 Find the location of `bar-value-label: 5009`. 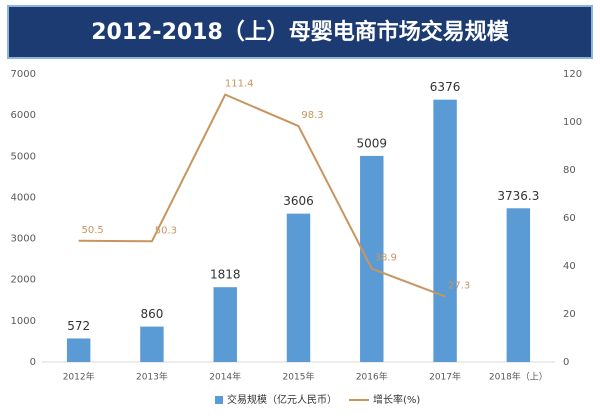

bar-value-label: 5009 is located at coordinates (372, 143).